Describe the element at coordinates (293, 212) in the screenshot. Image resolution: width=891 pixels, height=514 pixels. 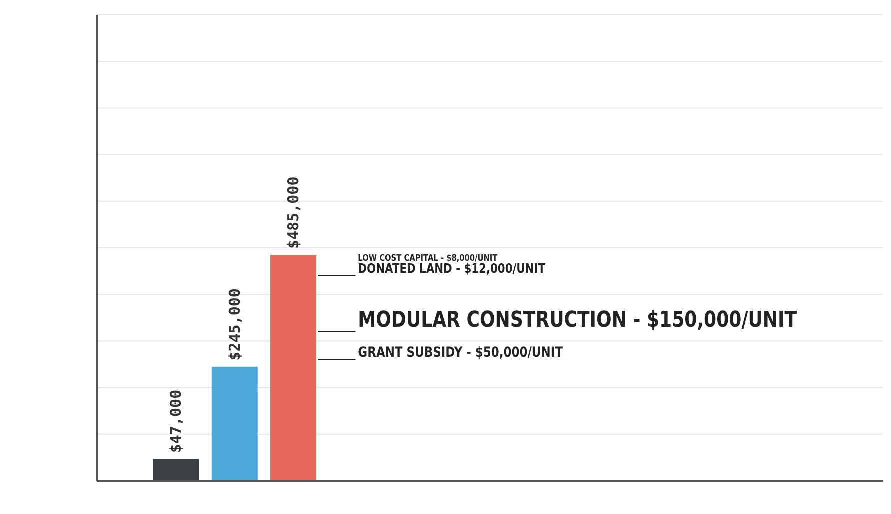
I see `data-label: $485,000` at that location.